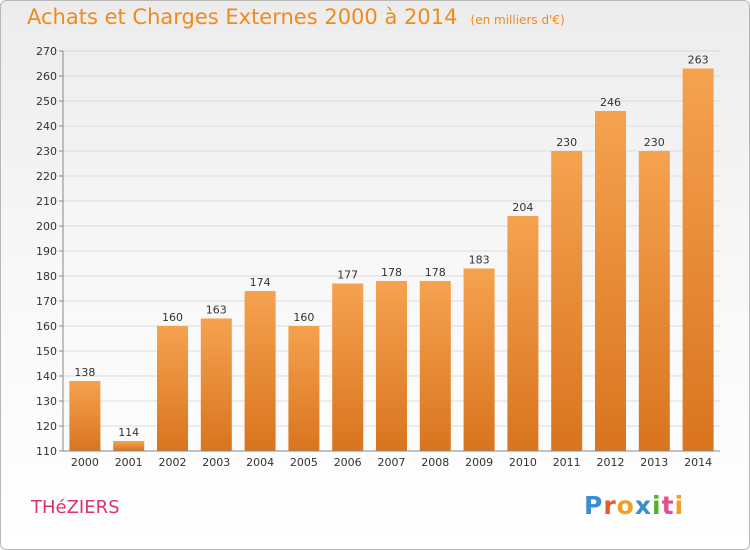 This screenshot has height=550, width=750. I want to click on x-tick-label: 2008, so click(435, 462).